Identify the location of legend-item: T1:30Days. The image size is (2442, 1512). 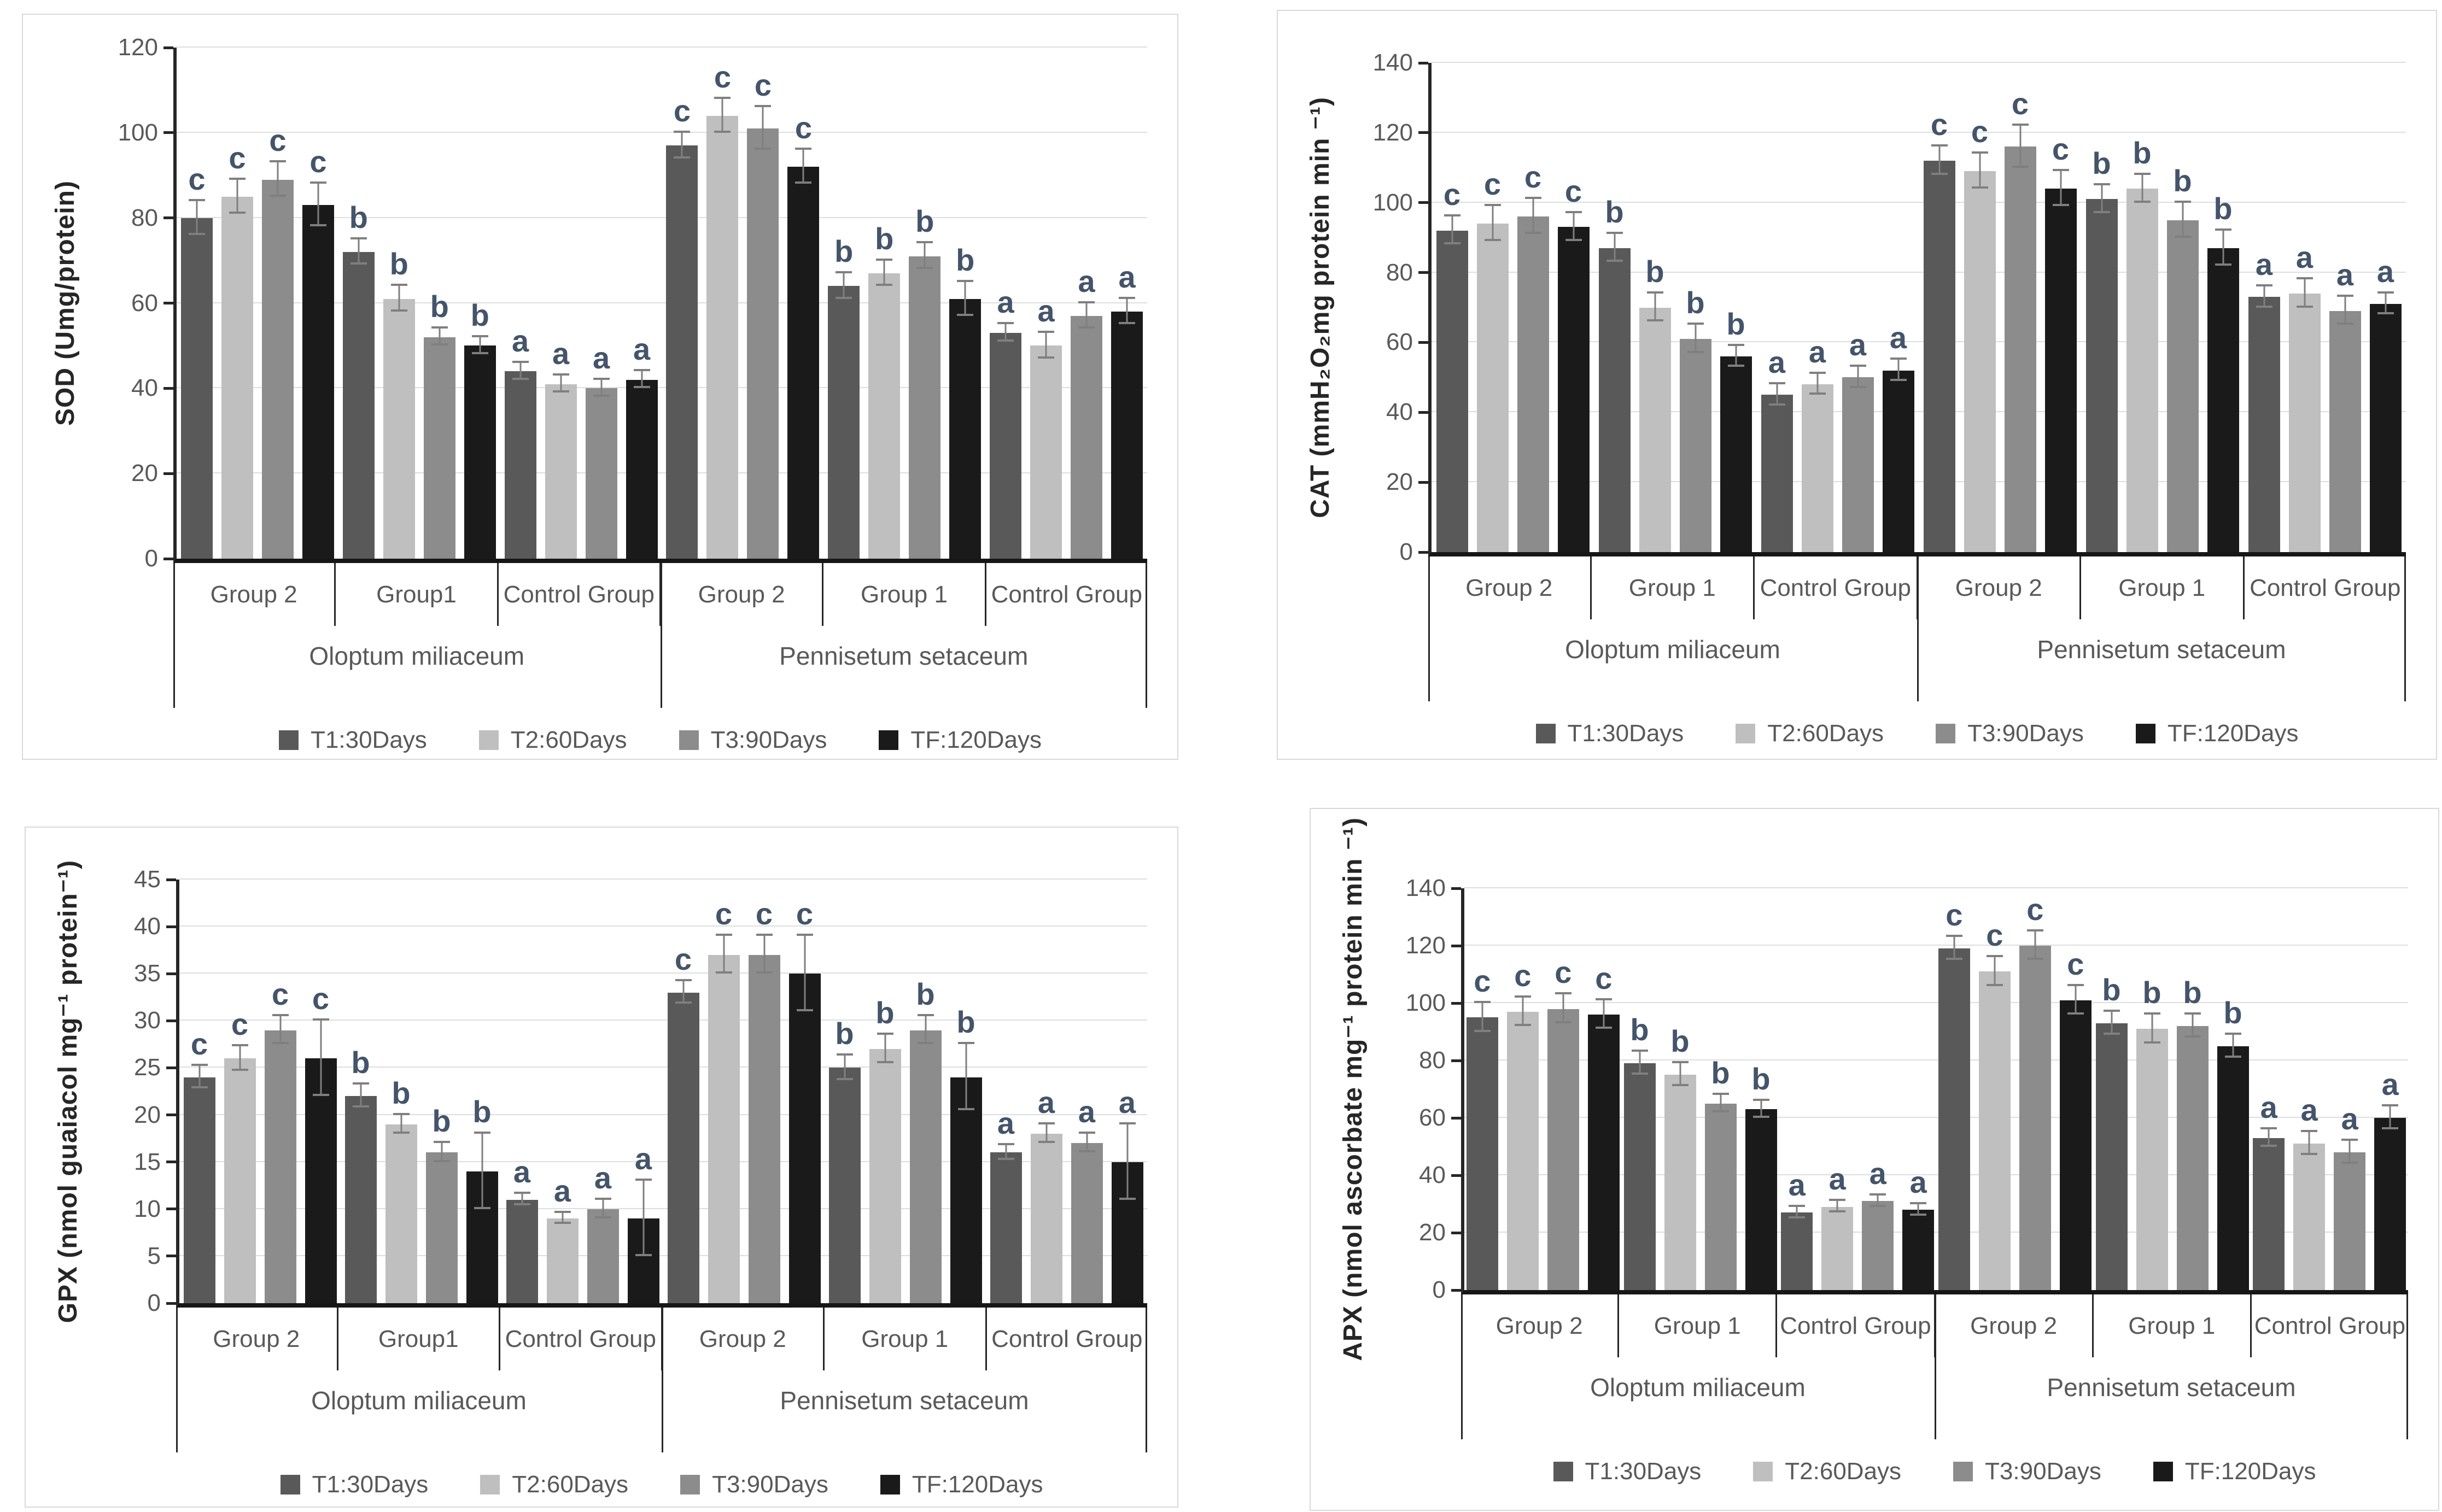
(354, 1484).